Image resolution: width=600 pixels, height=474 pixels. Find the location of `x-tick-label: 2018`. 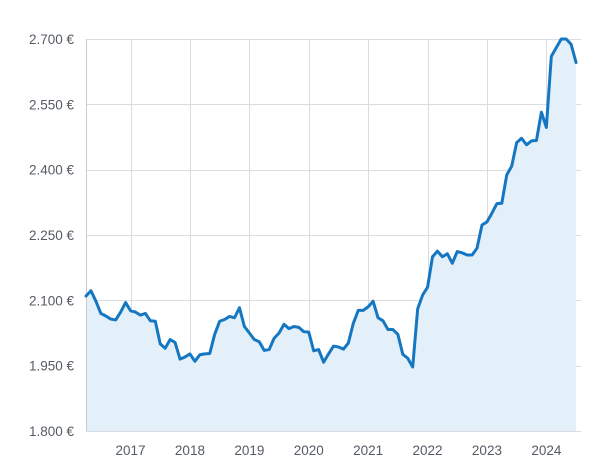

x-tick-label: 2018 is located at coordinates (190, 450).